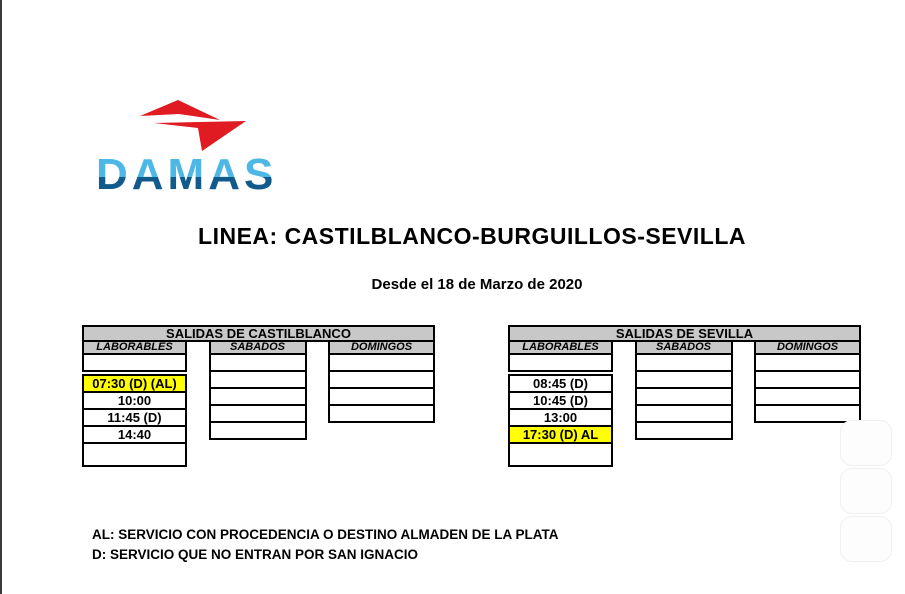  What do you see at coordinates (477, 284) in the screenshot?
I see `effective-date: Desde el 18 de Marzo de 2020` at bounding box center [477, 284].